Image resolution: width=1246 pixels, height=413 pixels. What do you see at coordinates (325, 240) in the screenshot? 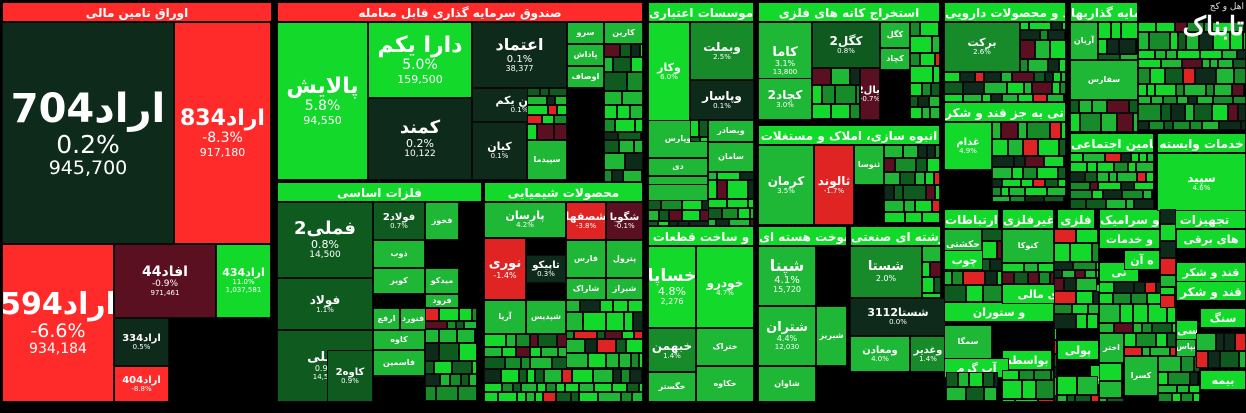
I see `stock-tile: فملی2 0.8% 14,500` at bounding box center [325, 240].